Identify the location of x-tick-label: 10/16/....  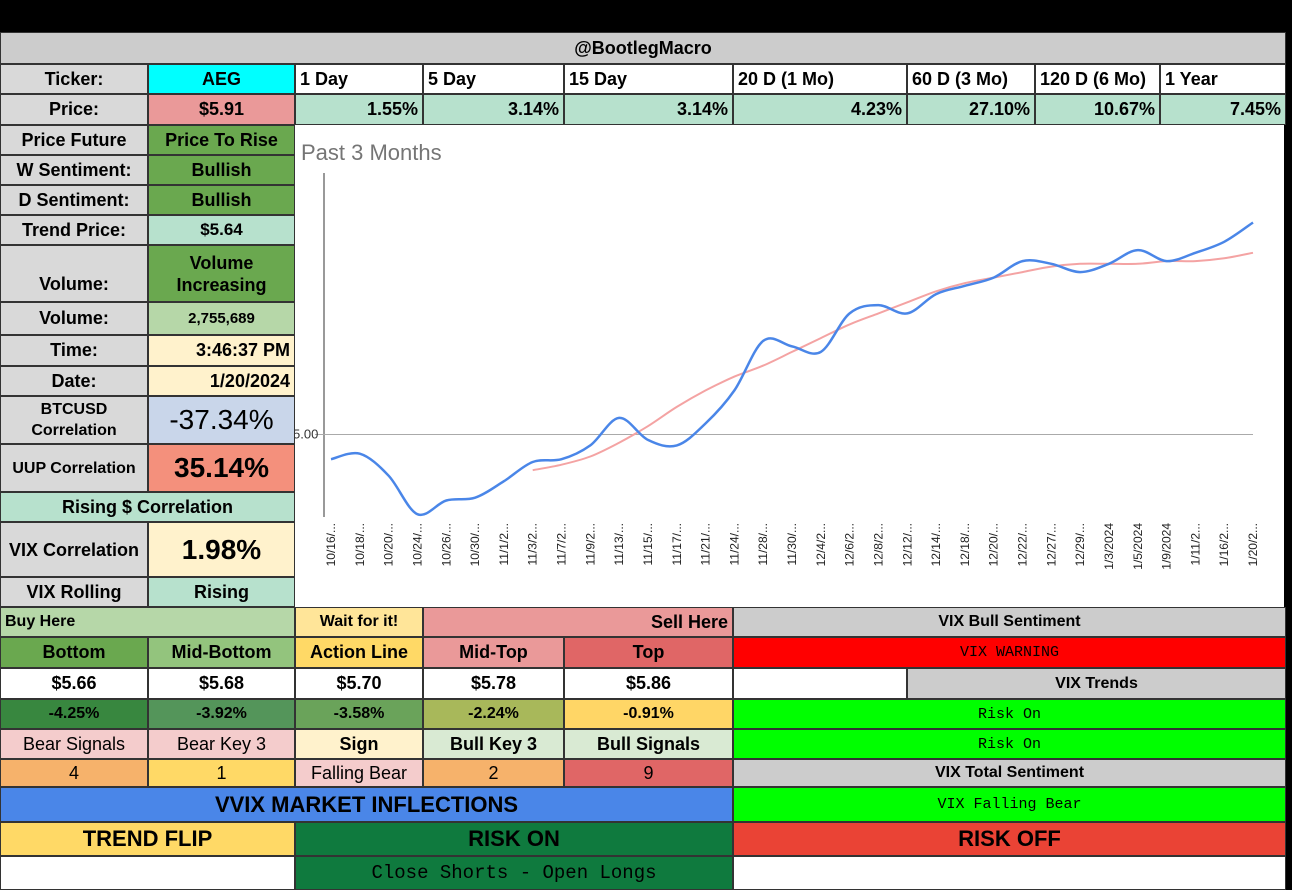
(331, 544).